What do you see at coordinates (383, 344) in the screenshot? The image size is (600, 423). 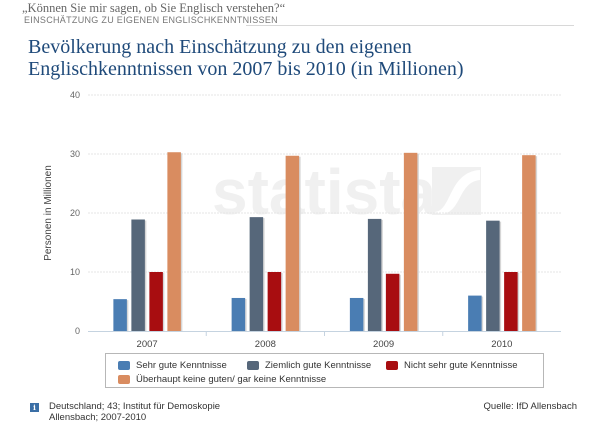 I see `x-tick-label: 2009` at bounding box center [383, 344].